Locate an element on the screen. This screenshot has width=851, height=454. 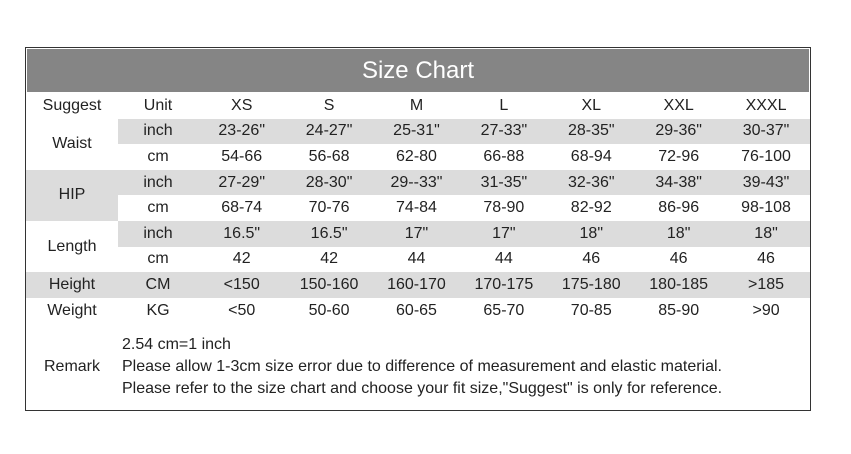
table-row: cm 54-66 56-68 62-80 66-88 68-94 72-96 76-100 is located at coordinates (418, 157).